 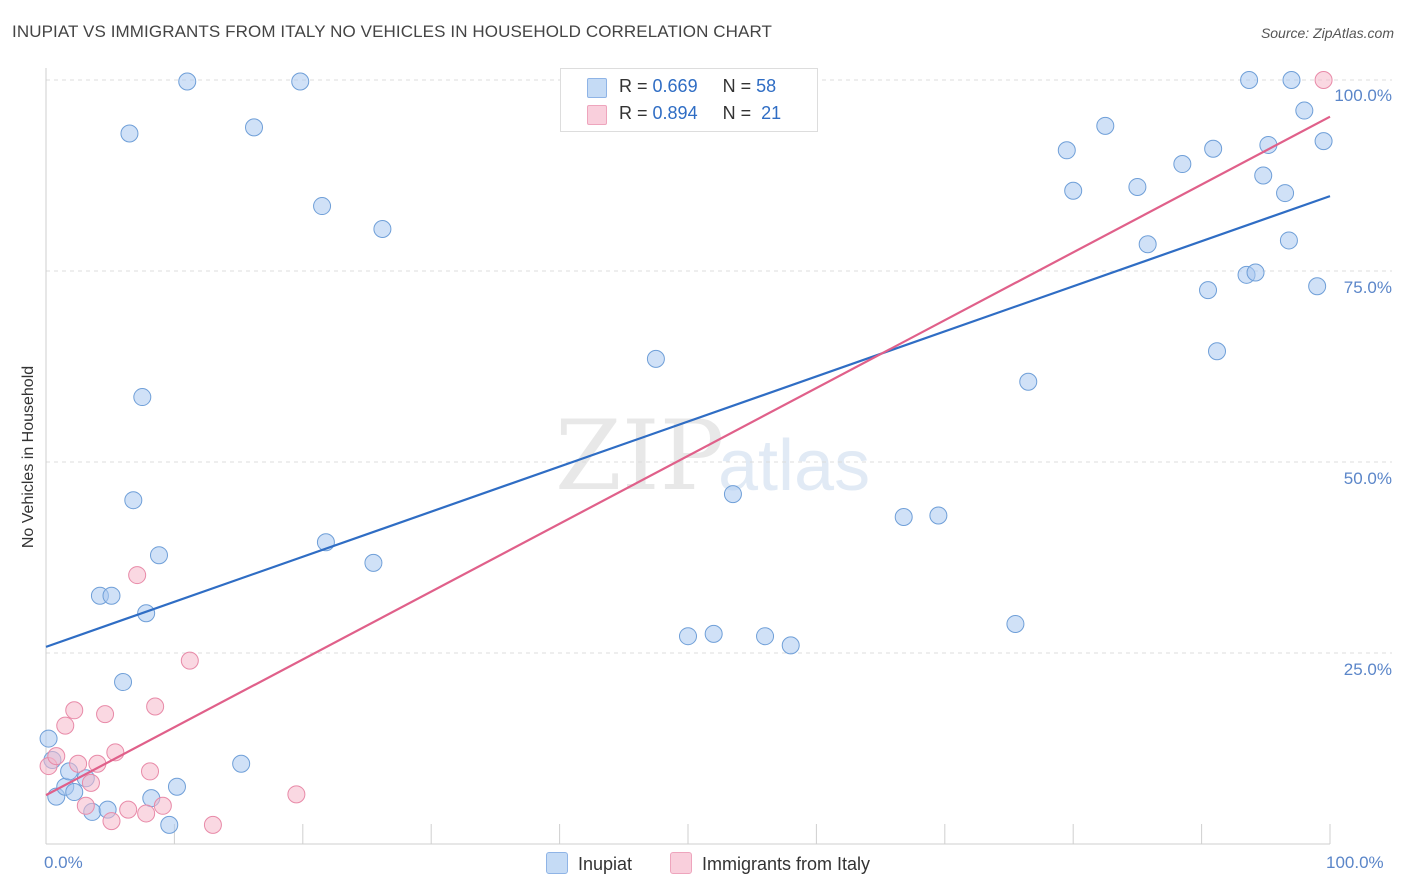 What do you see at coordinates (63, 862) in the screenshot?
I see `x-tick-label: 0.0%` at bounding box center [63, 862].